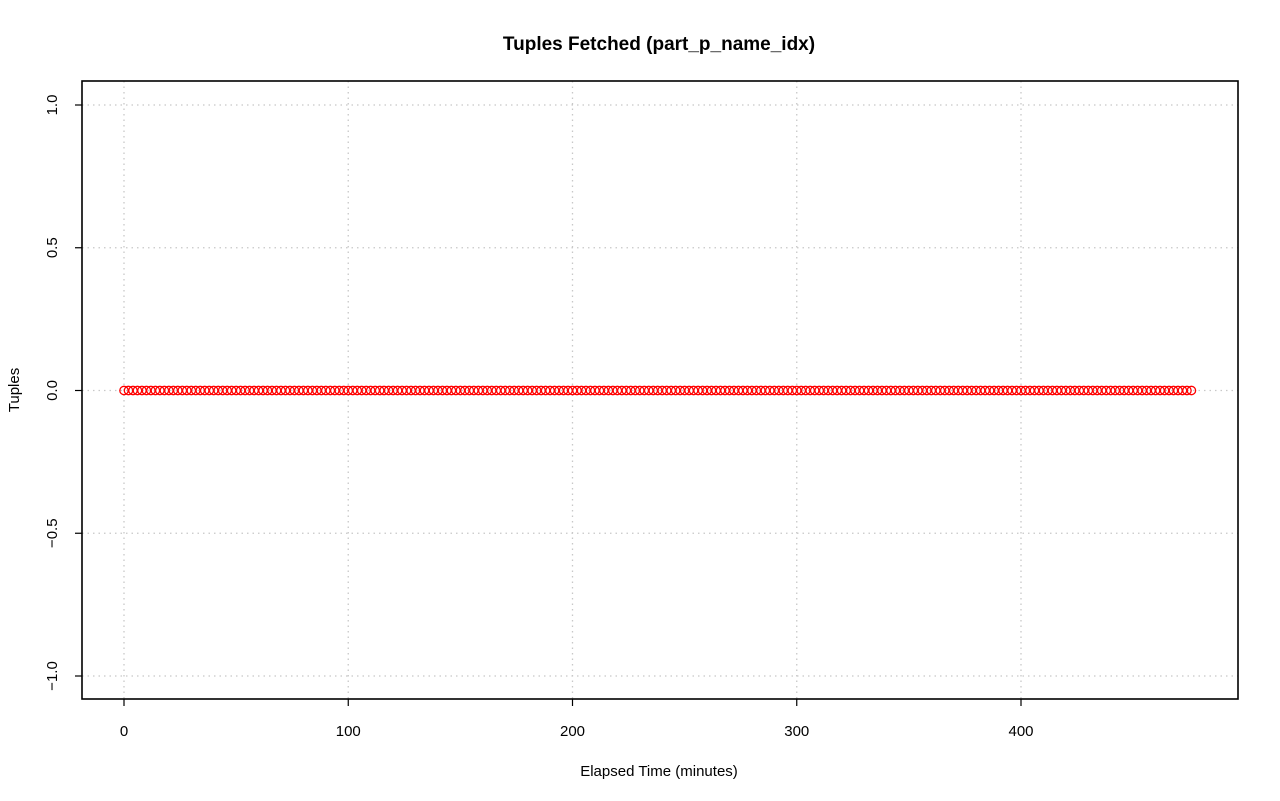 This screenshot has height=801, width=1280. I want to click on x-tick-label: 0, so click(124, 731).